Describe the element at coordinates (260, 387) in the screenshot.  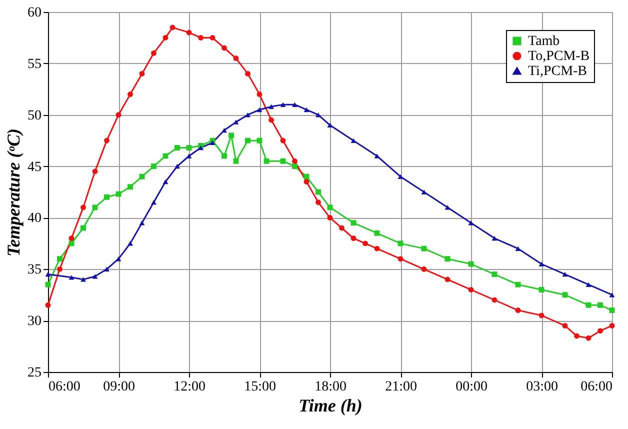
I see `x-tick-label: 15:00` at that location.